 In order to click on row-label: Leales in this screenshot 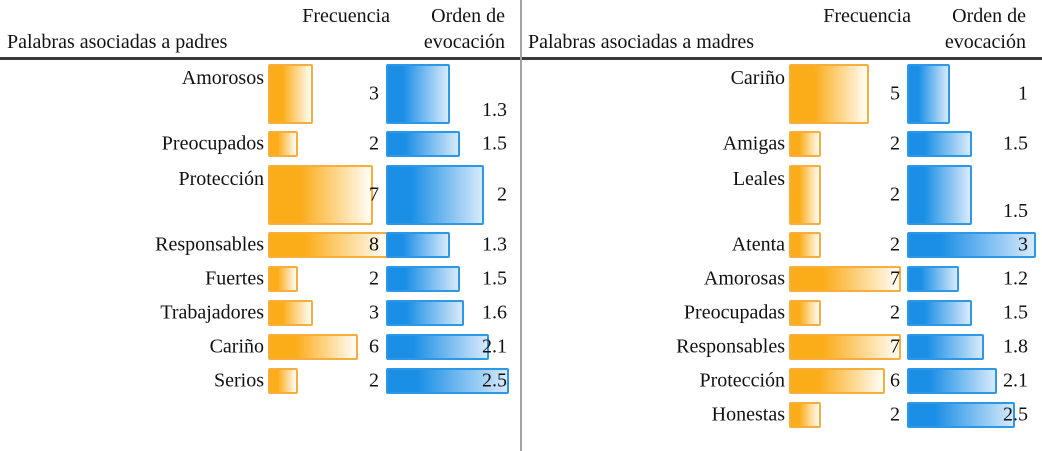, I will do `click(758, 179)`.